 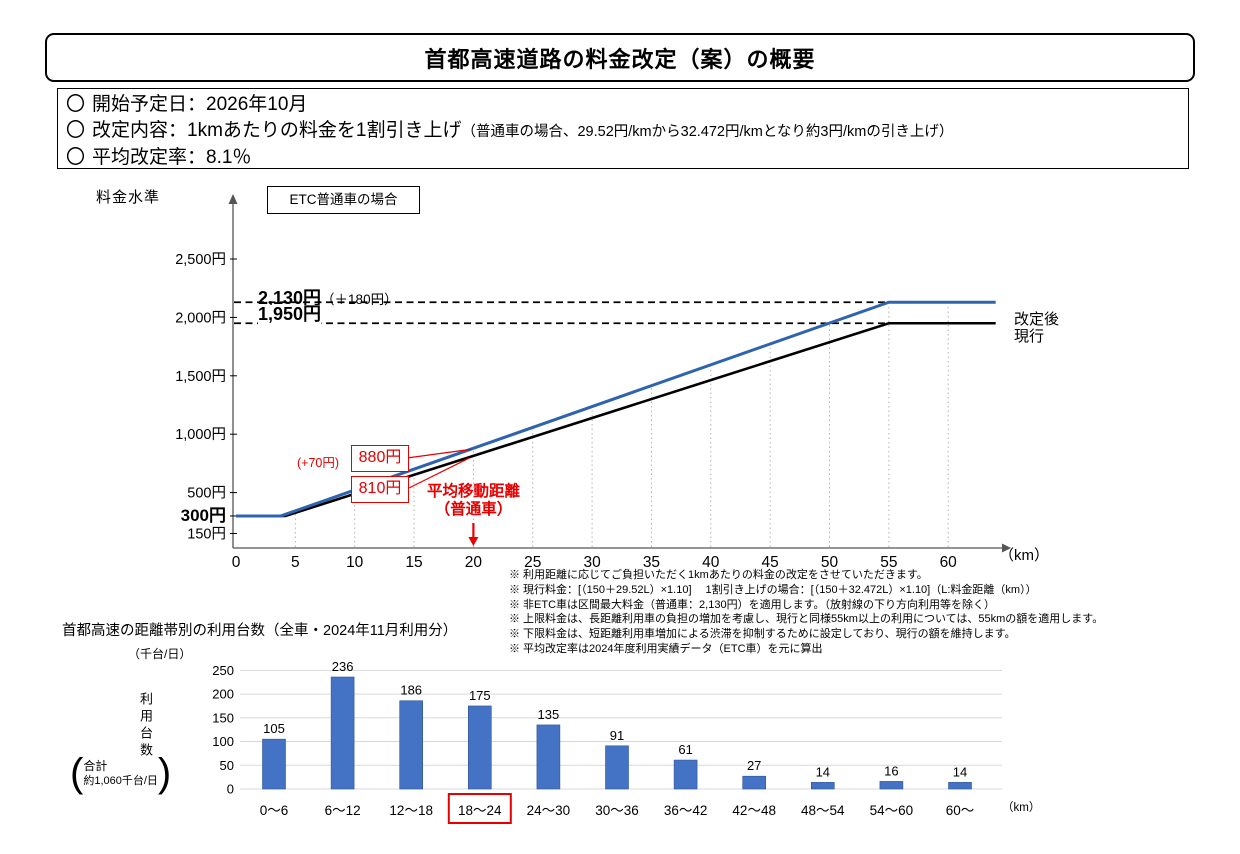 I want to click on cap-current-label: 1,950円, so click(x=290, y=314).